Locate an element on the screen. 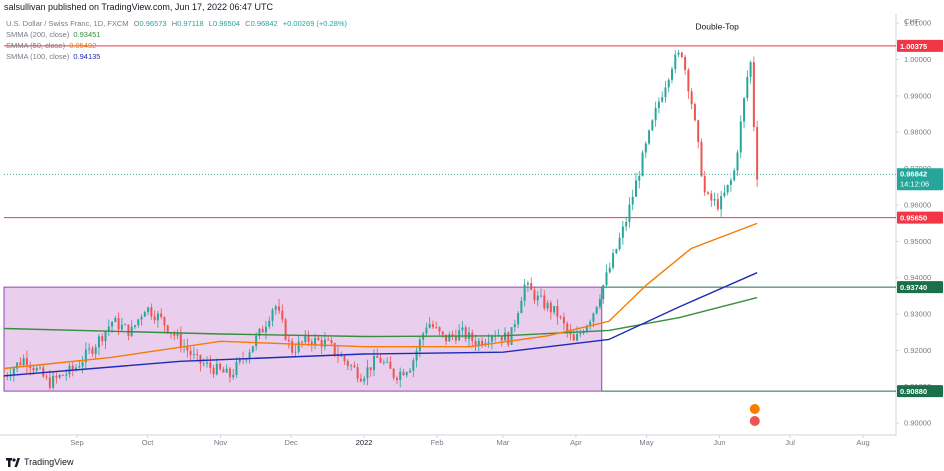 The height and width of the screenshot is (471, 944). y-tick-label: 0.92000 is located at coordinates (917, 350).